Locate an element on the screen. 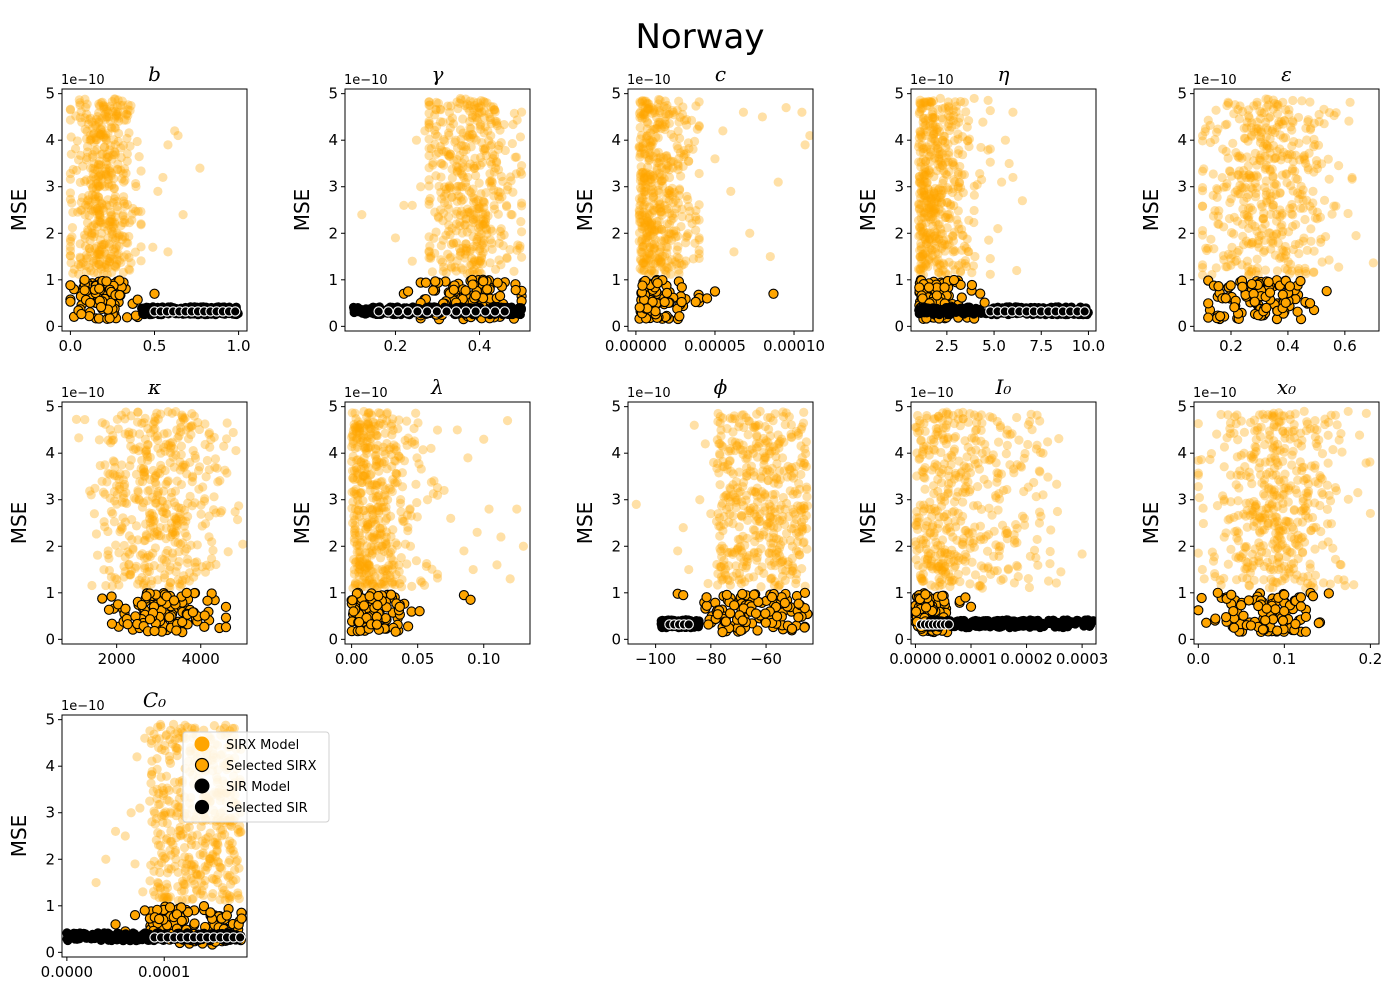 The width and height of the screenshot is (1400, 1000). subplot-title: γ is located at coordinates (438, 74).